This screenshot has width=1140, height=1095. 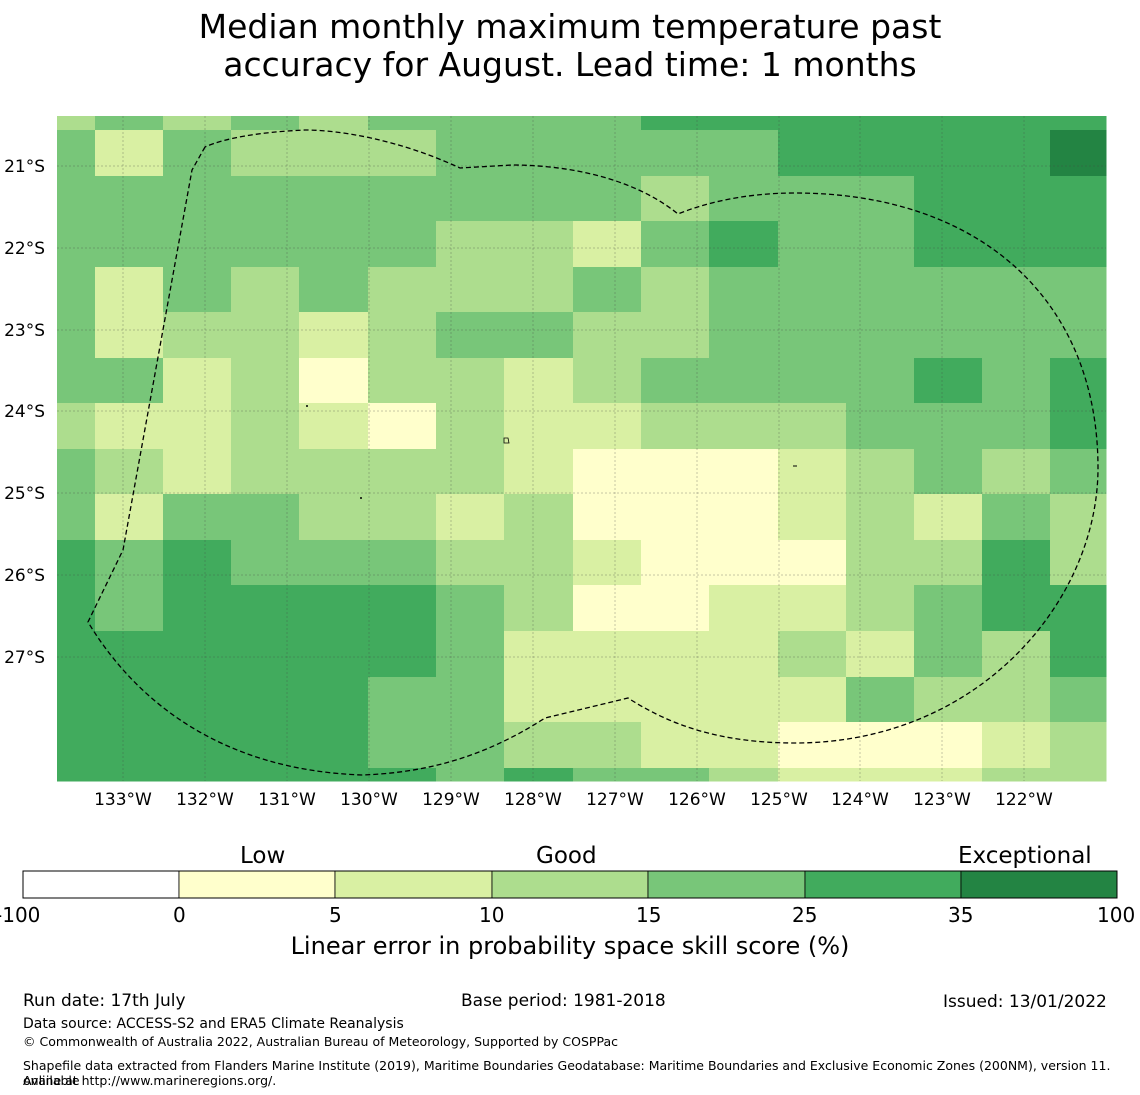 I want to click on colorbar-tick-3: 5, so click(x=335, y=915).